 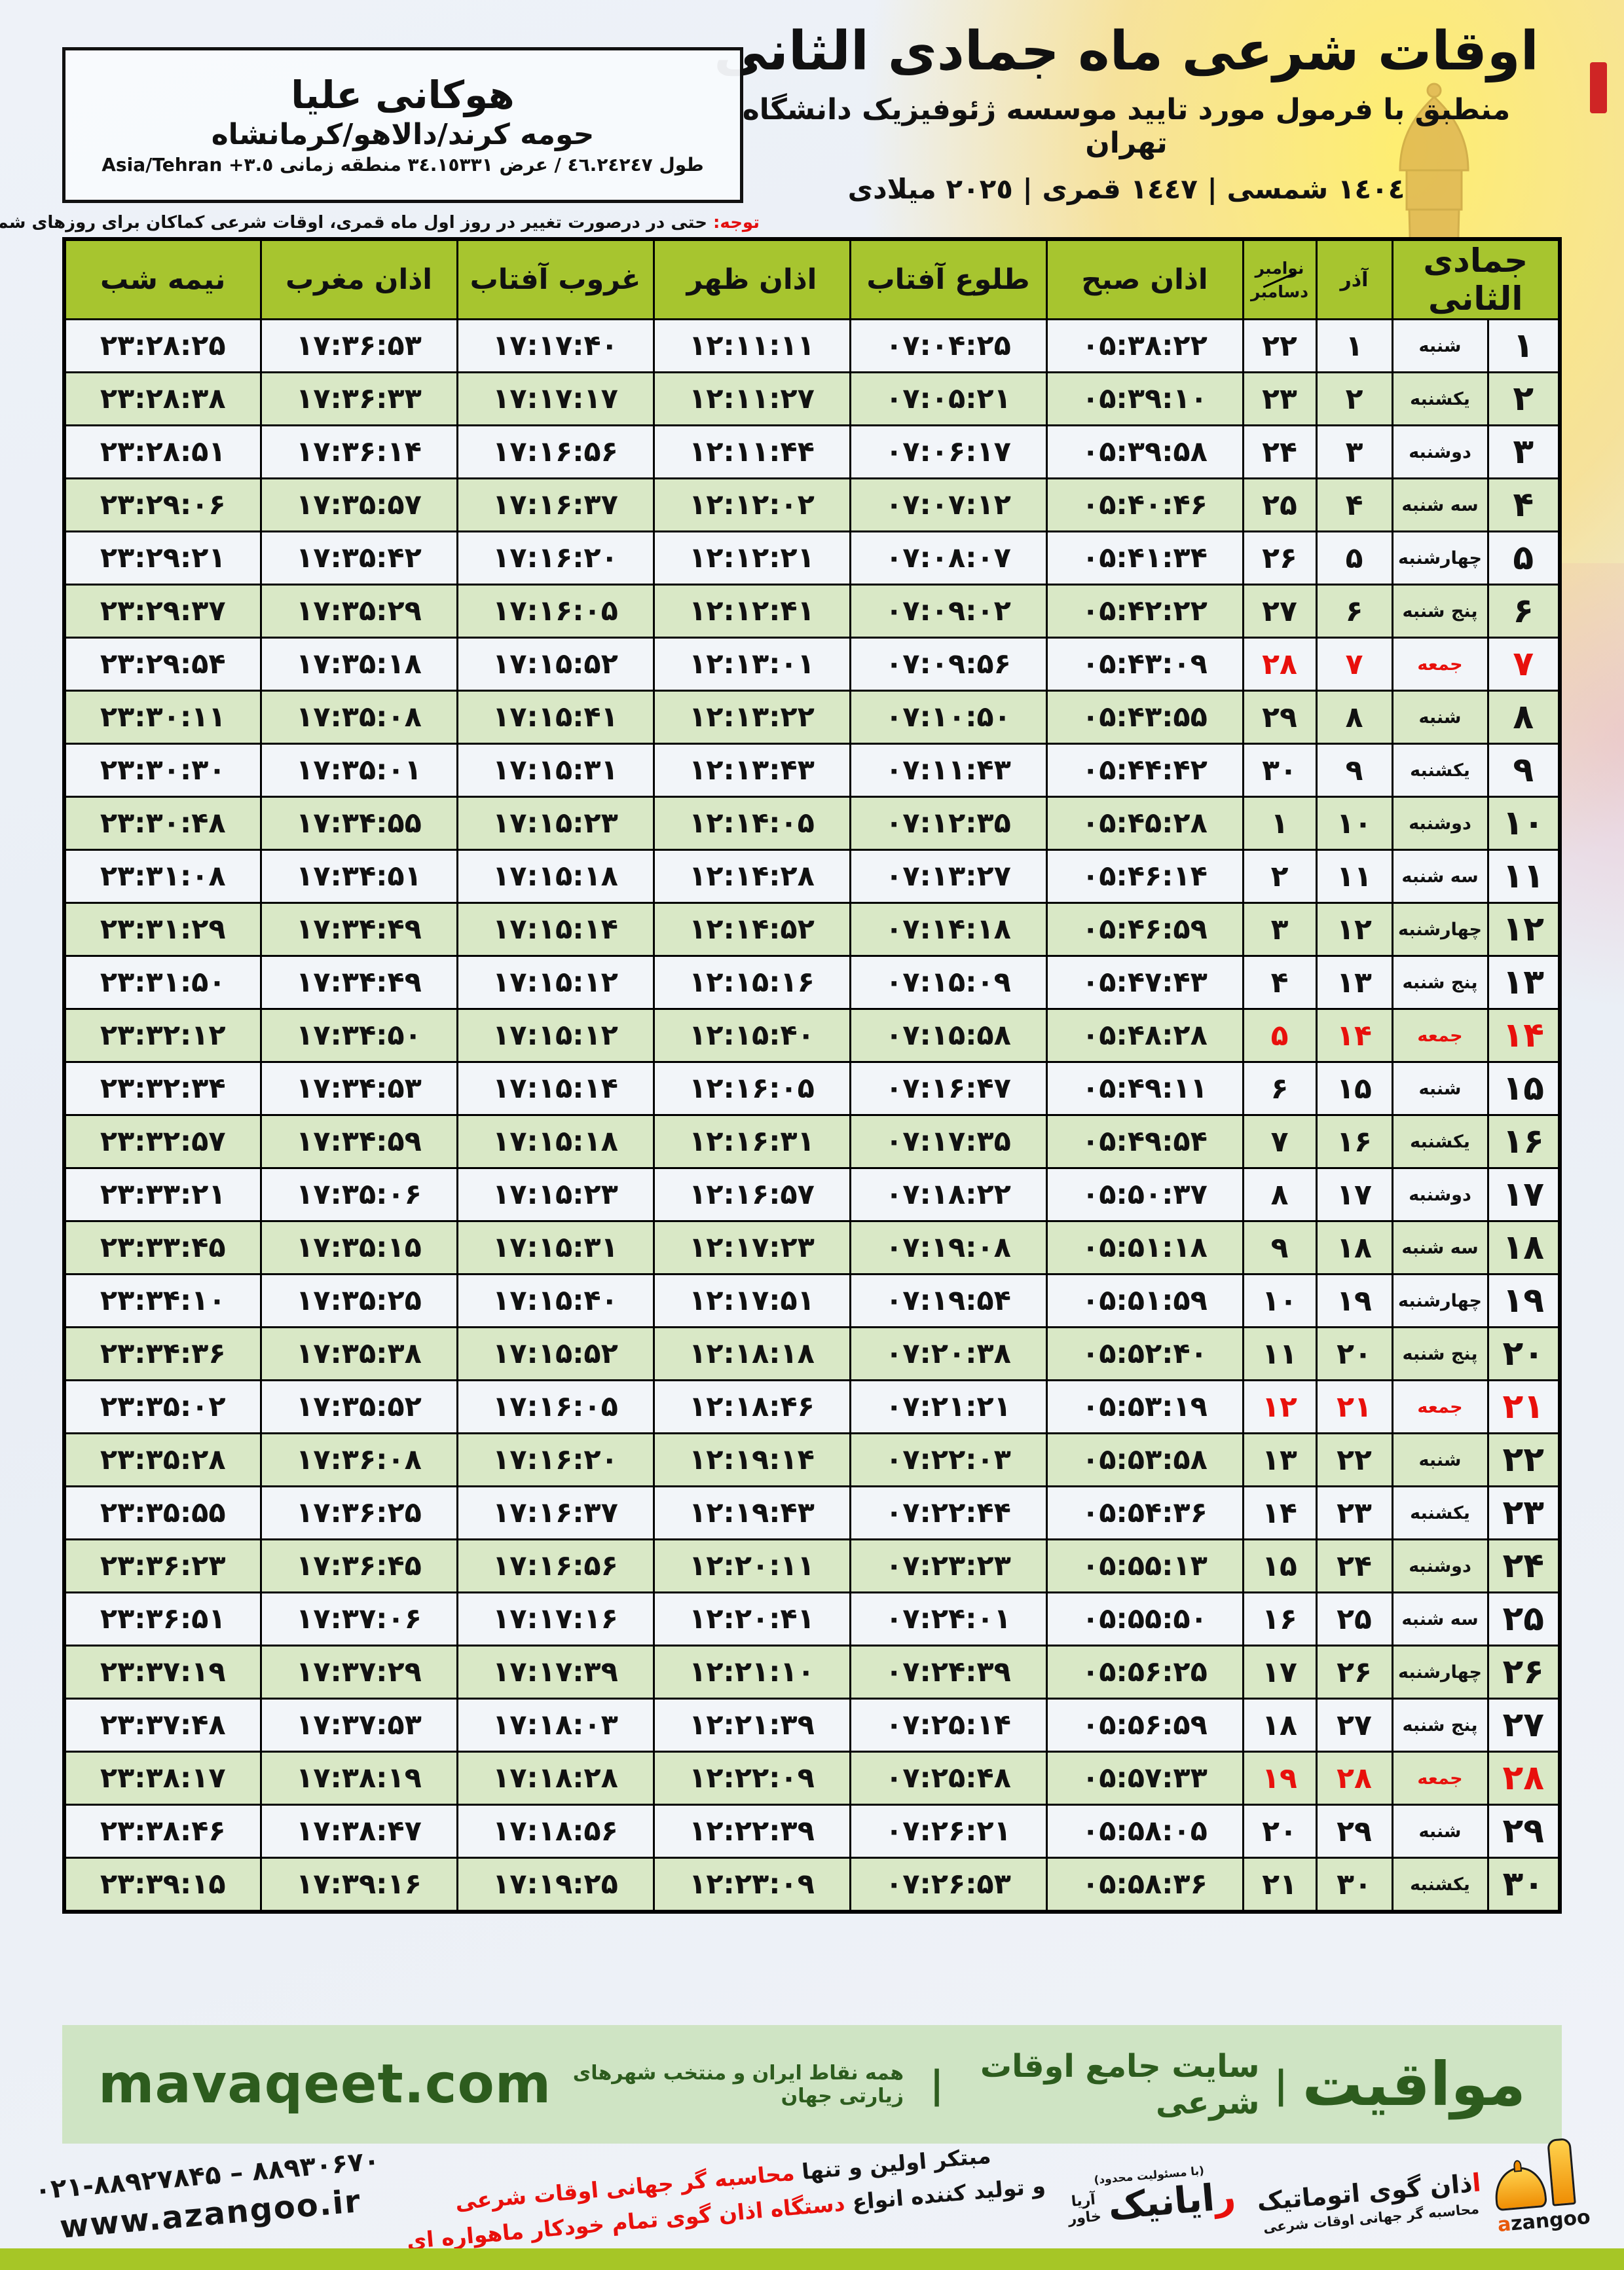 What do you see at coordinates (1280, 1565) in the screenshot?
I see `cell-gregorian-day: ۱۵` at bounding box center [1280, 1565].